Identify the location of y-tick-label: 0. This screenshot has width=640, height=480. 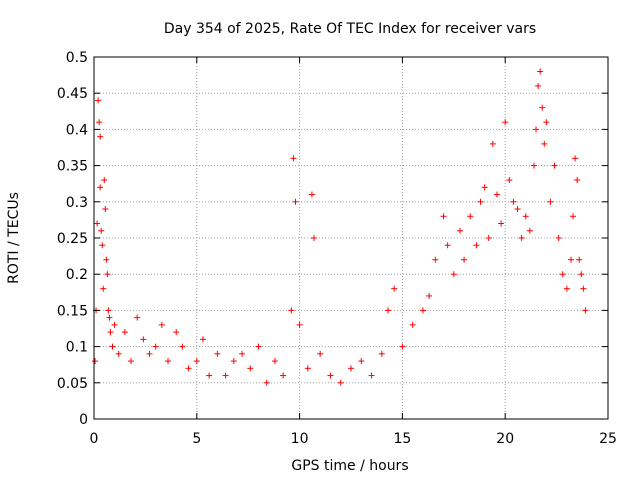
(83, 420).